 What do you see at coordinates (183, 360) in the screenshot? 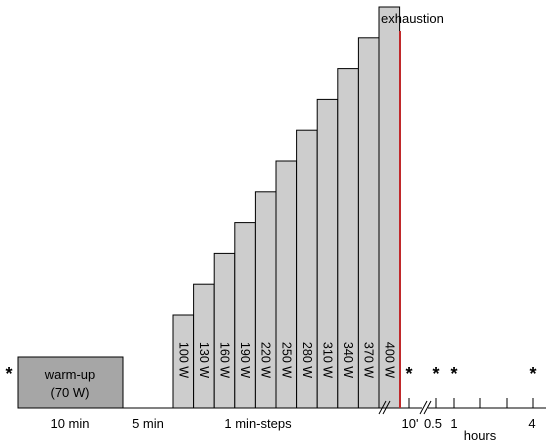
I see `step-label-100w: 100 W` at bounding box center [183, 360].